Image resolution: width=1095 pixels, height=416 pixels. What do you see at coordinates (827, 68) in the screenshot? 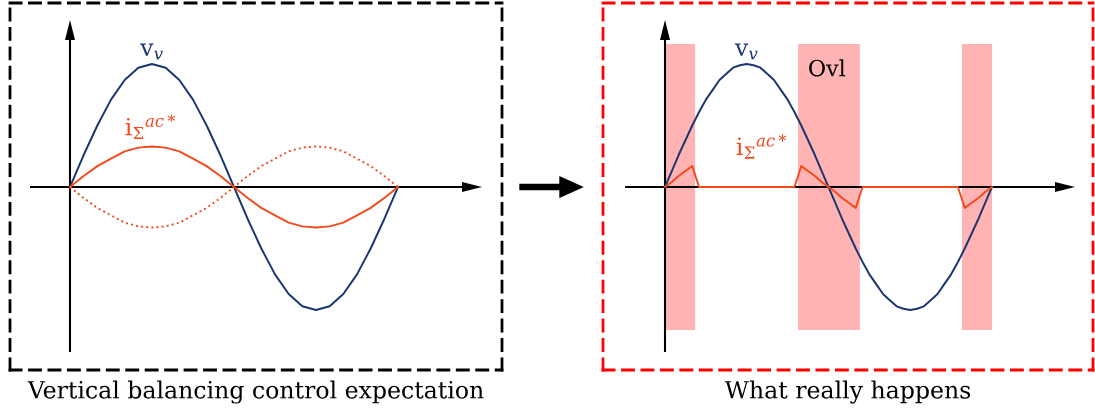
I see `annotation: Ovl` at bounding box center [827, 68].